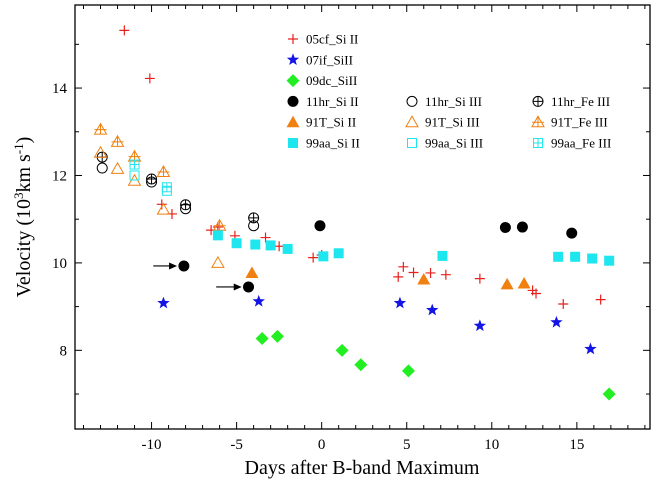 Image resolution: width=655 pixels, height=479 pixels. What do you see at coordinates (580, 101) in the screenshot?
I see `legend-label: 11hr_Fe III` at bounding box center [580, 101].